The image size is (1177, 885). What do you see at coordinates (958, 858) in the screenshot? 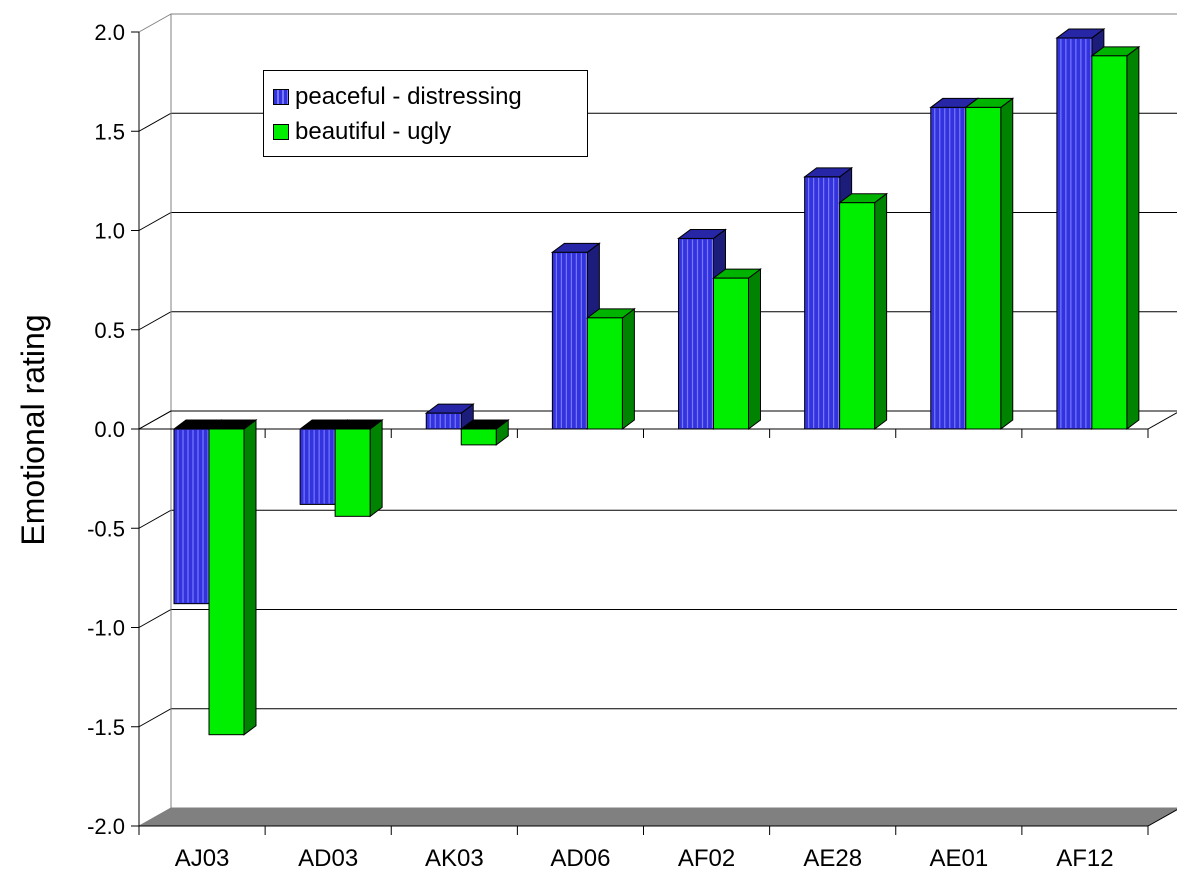
I see `x-tick-label: AE01` at bounding box center [958, 858].